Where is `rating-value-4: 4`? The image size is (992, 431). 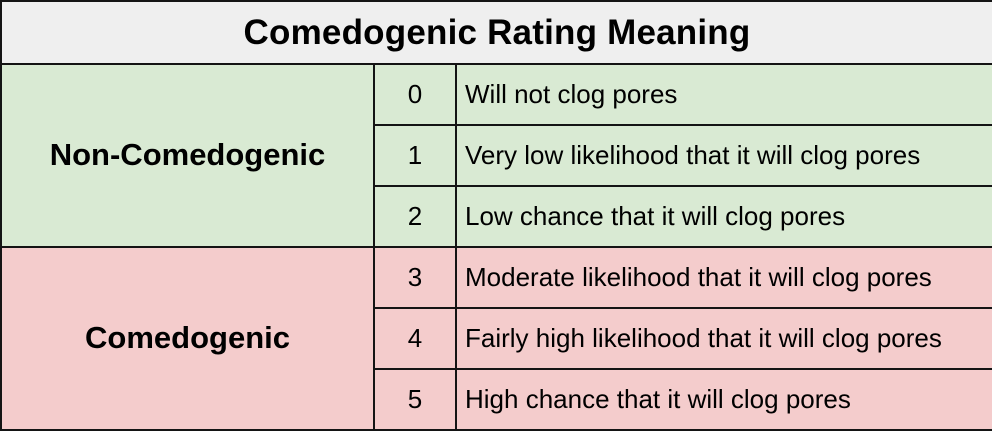 rating-value-4: 4 is located at coordinates (415, 338).